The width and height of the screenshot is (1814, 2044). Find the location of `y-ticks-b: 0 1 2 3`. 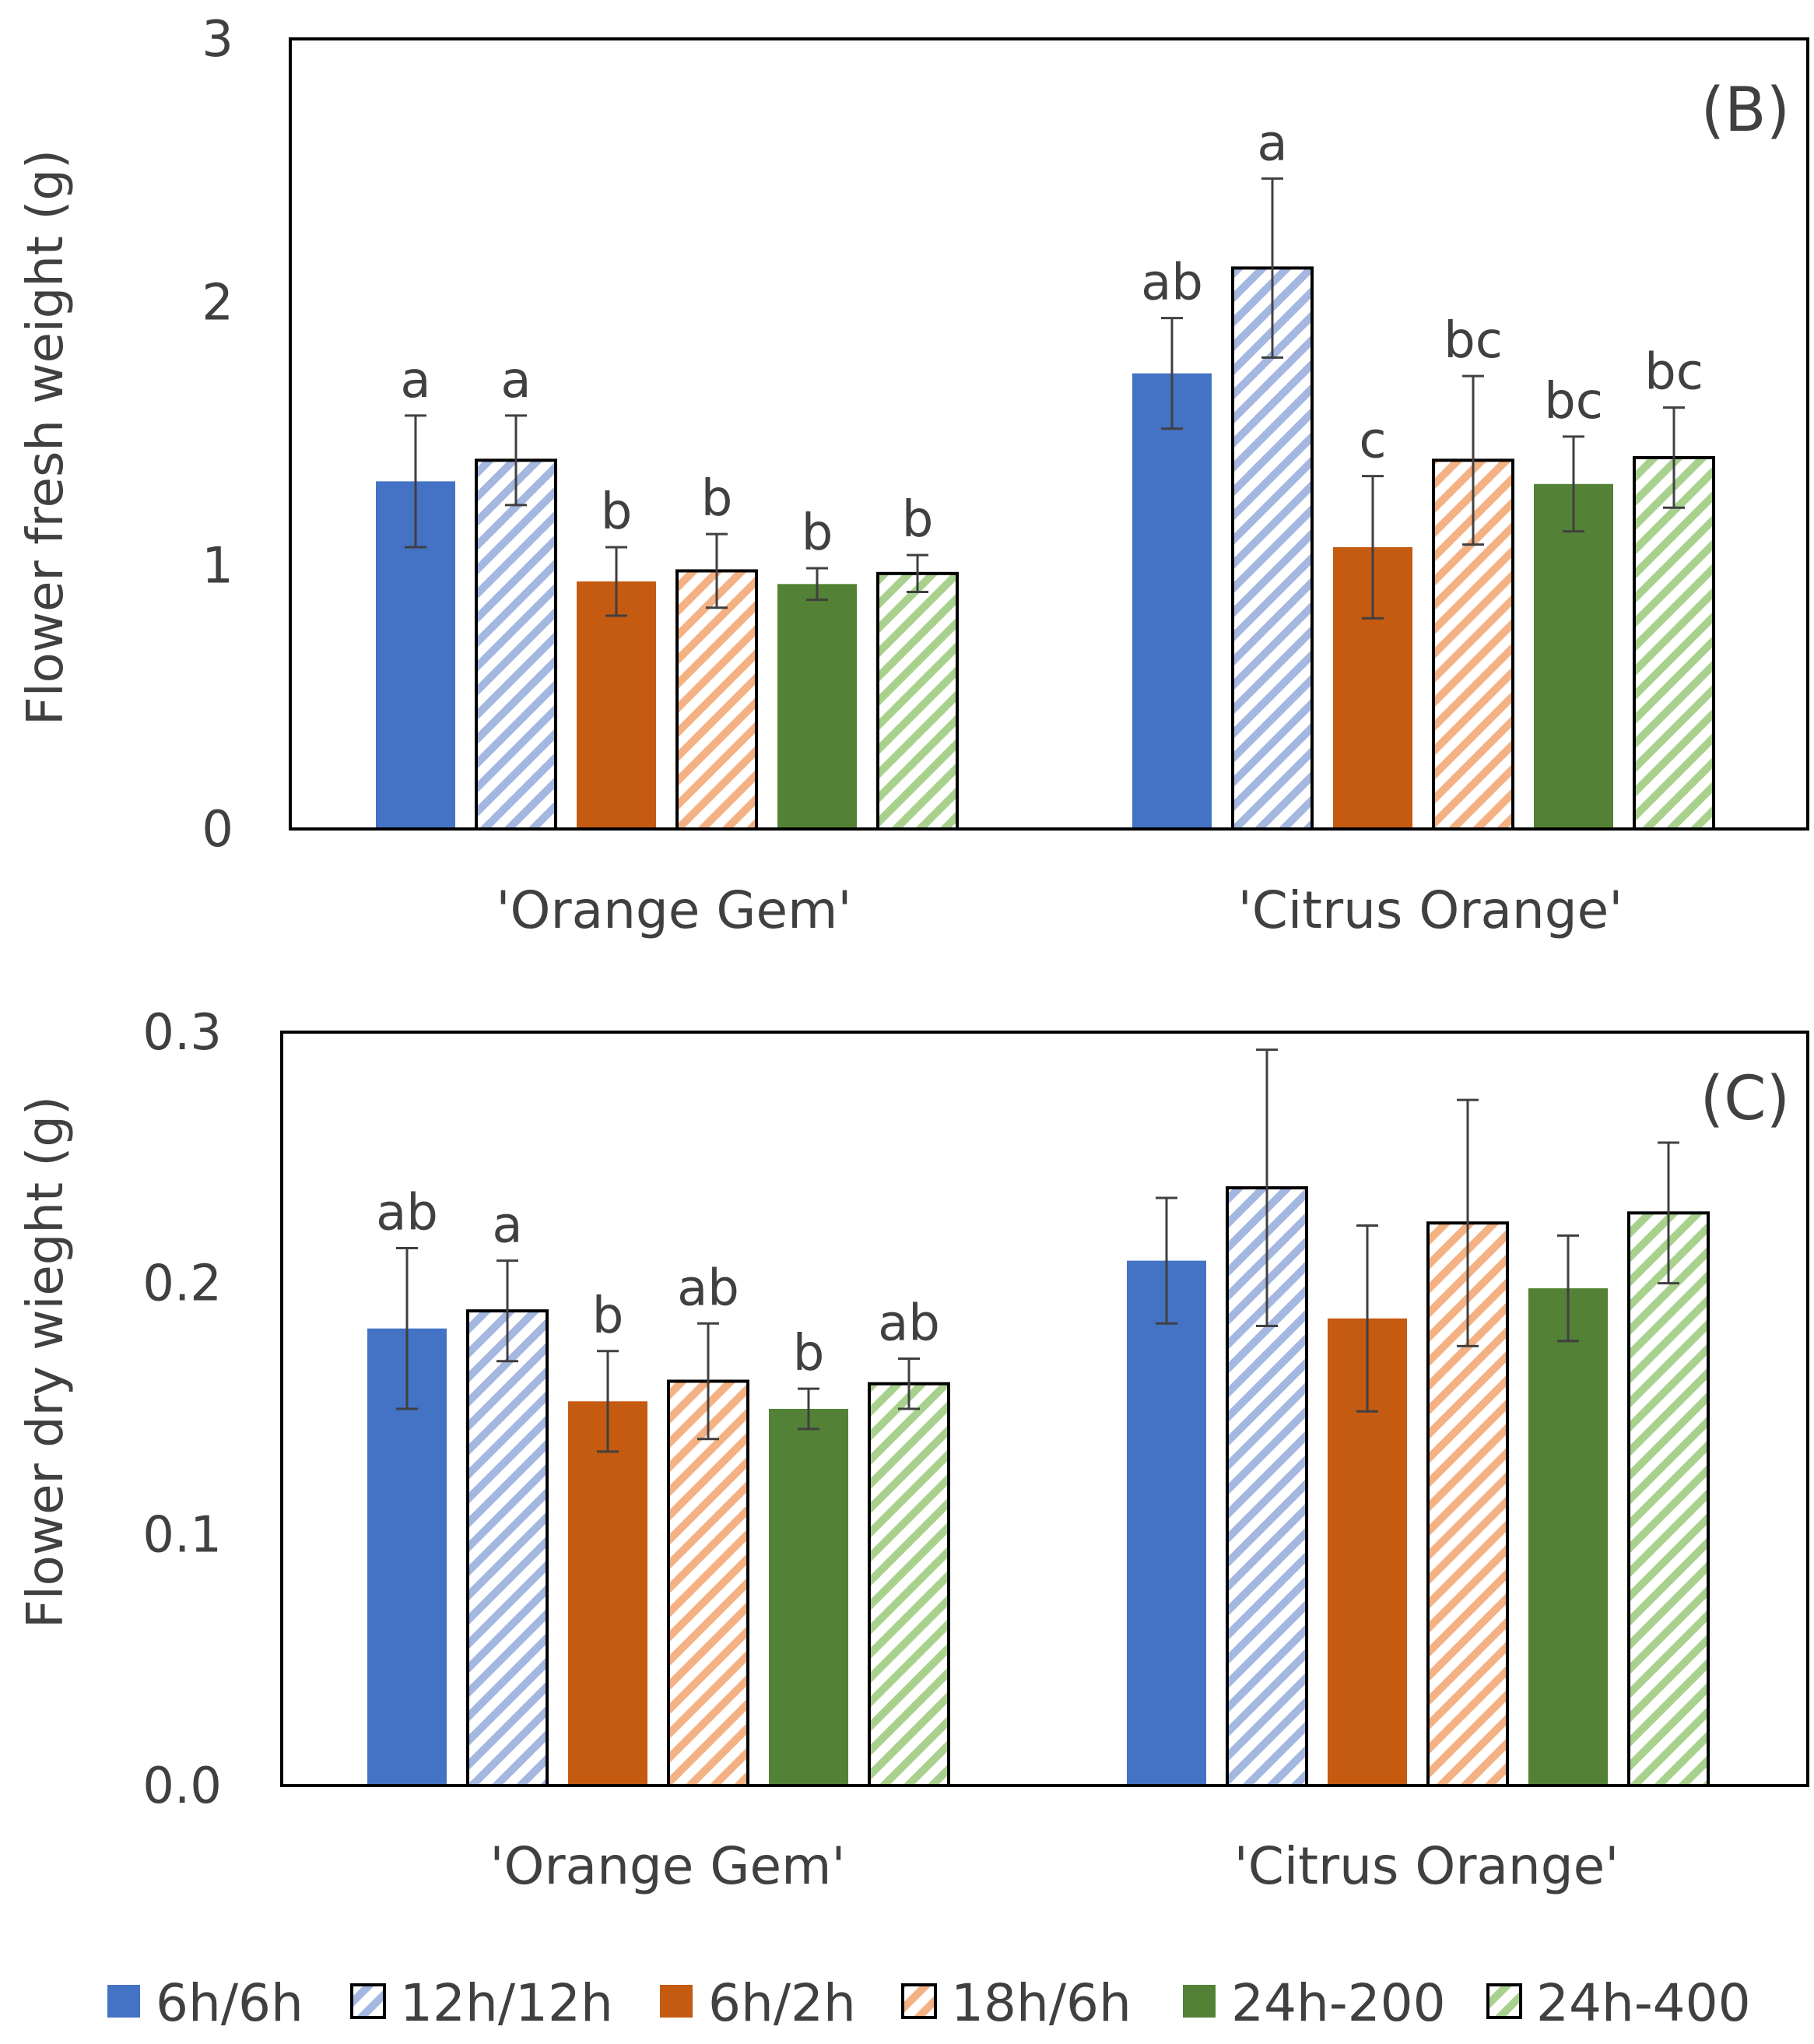

y-ticks-b: 0 1 2 3 is located at coordinates (217, 435).